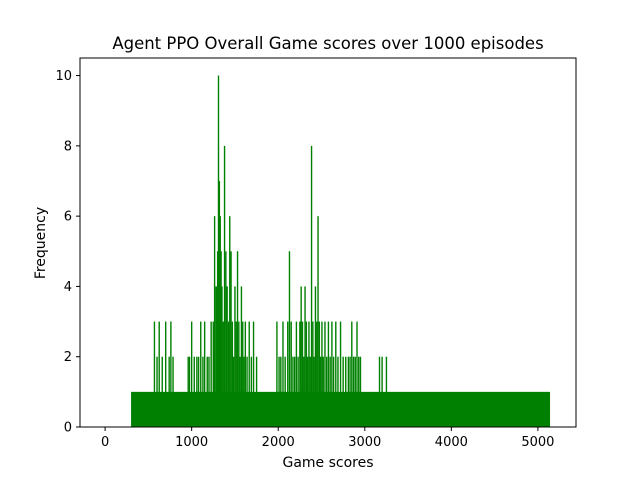  I want to click on x-axis: 0 1000 2000 3000 4000 5000, so click(327, 438).